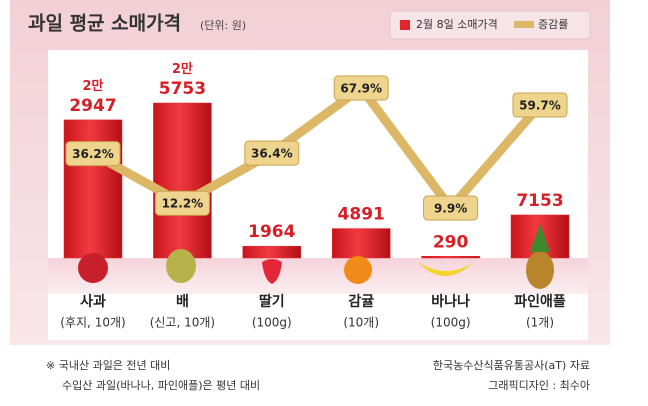  I want to click on value-label: 59.7%, so click(540, 105).